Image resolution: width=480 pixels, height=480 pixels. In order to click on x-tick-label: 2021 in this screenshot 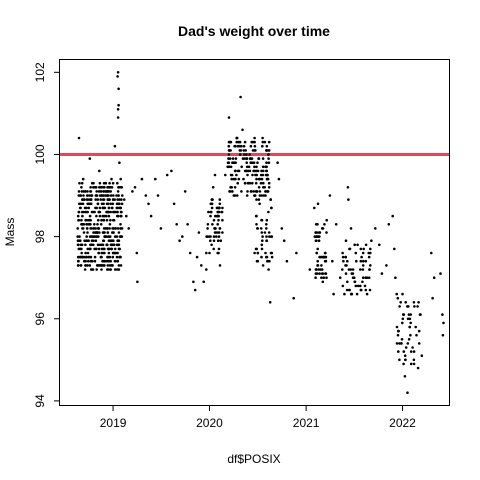, I will do `click(306, 423)`.